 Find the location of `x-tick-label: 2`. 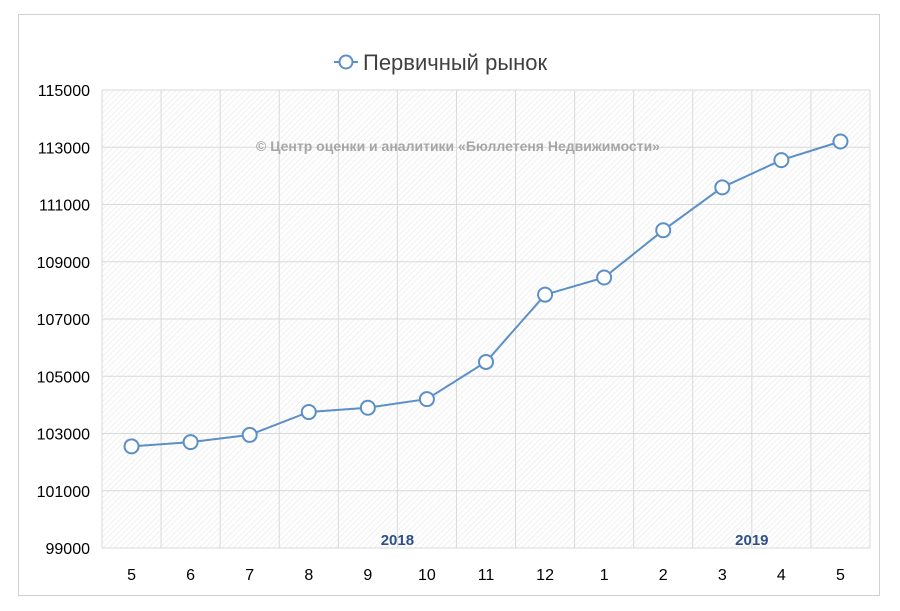

x-tick-label: 2 is located at coordinates (663, 575).